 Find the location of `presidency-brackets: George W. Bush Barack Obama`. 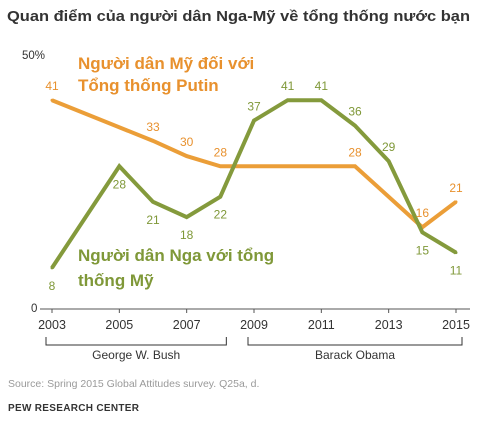

presidency-brackets: George W. Bush Barack Obama is located at coordinates (254, 349).